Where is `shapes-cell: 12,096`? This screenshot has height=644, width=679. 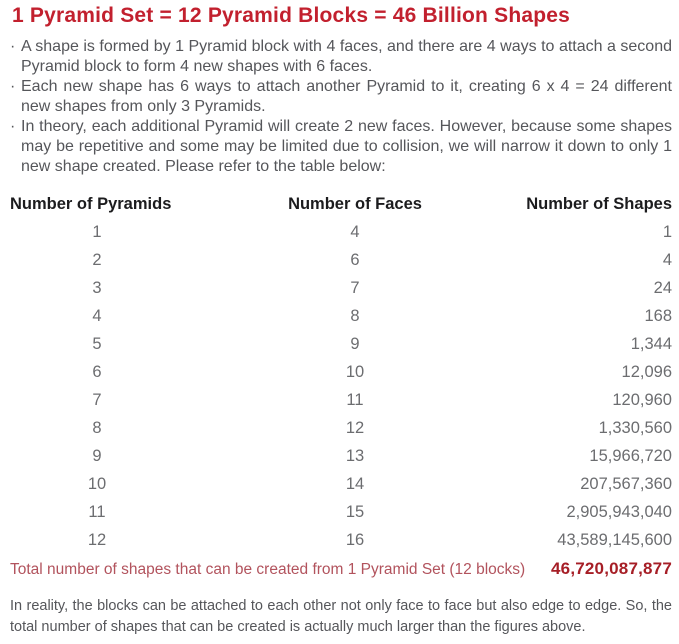 shapes-cell: 12,096 is located at coordinates (646, 371).